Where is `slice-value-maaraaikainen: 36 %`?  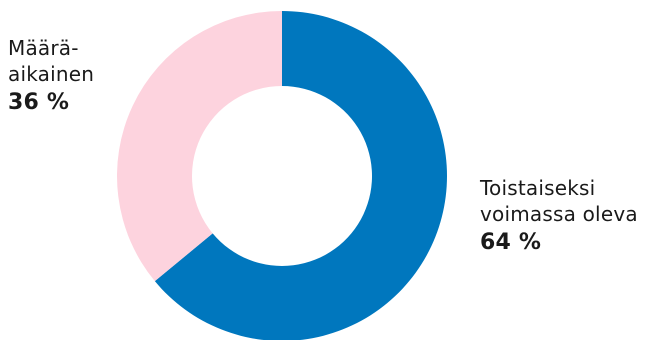
slice-value-maaraaikainen: 36 % is located at coordinates (39, 102).